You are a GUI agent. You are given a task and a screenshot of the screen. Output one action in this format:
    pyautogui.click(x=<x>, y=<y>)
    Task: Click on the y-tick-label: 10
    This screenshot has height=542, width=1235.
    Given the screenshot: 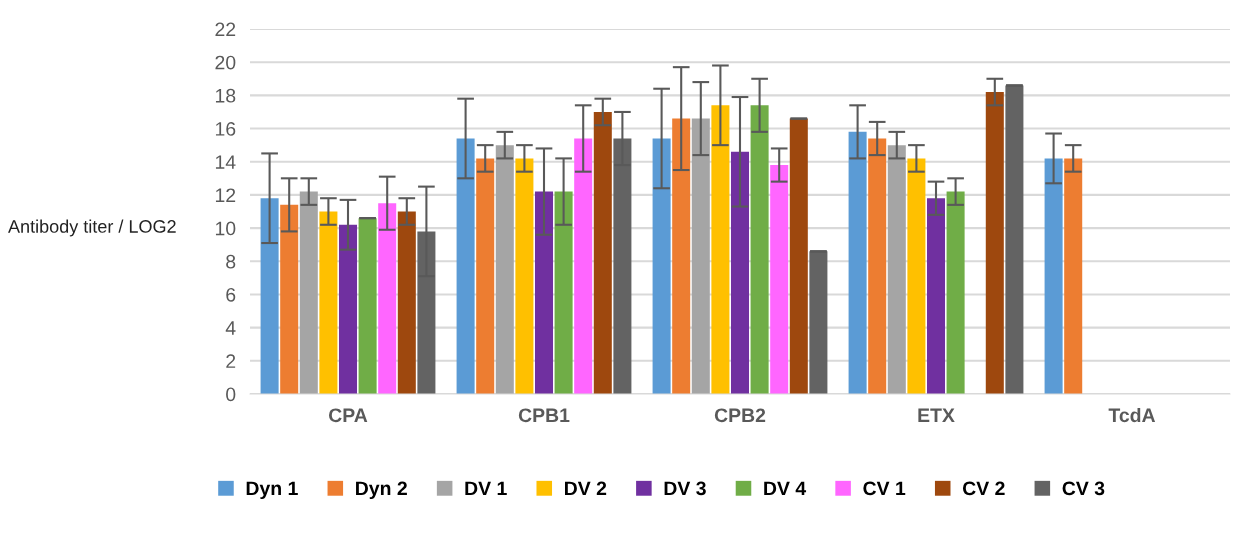 What is the action you would take?
    pyautogui.click(x=225, y=228)
    